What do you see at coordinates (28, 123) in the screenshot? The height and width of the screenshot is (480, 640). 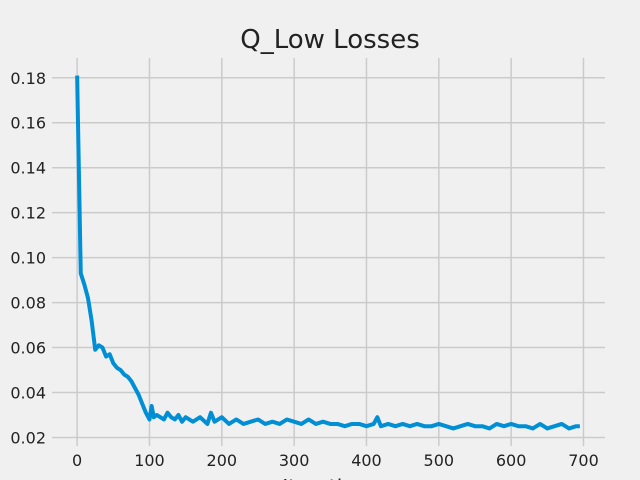 I see `y-tick-label: 0.16` at bounding box center [28, 123].